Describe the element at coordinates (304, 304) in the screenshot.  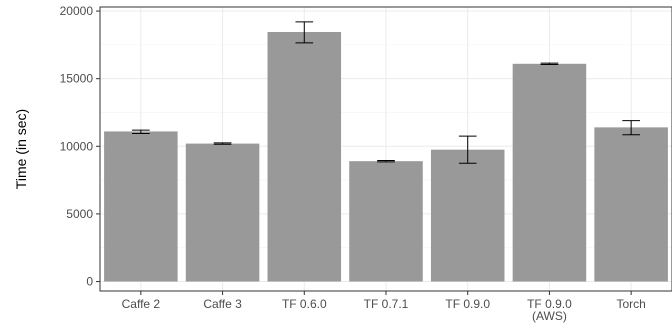
I see `x-tick-label: TF 0.6.0` at that location.